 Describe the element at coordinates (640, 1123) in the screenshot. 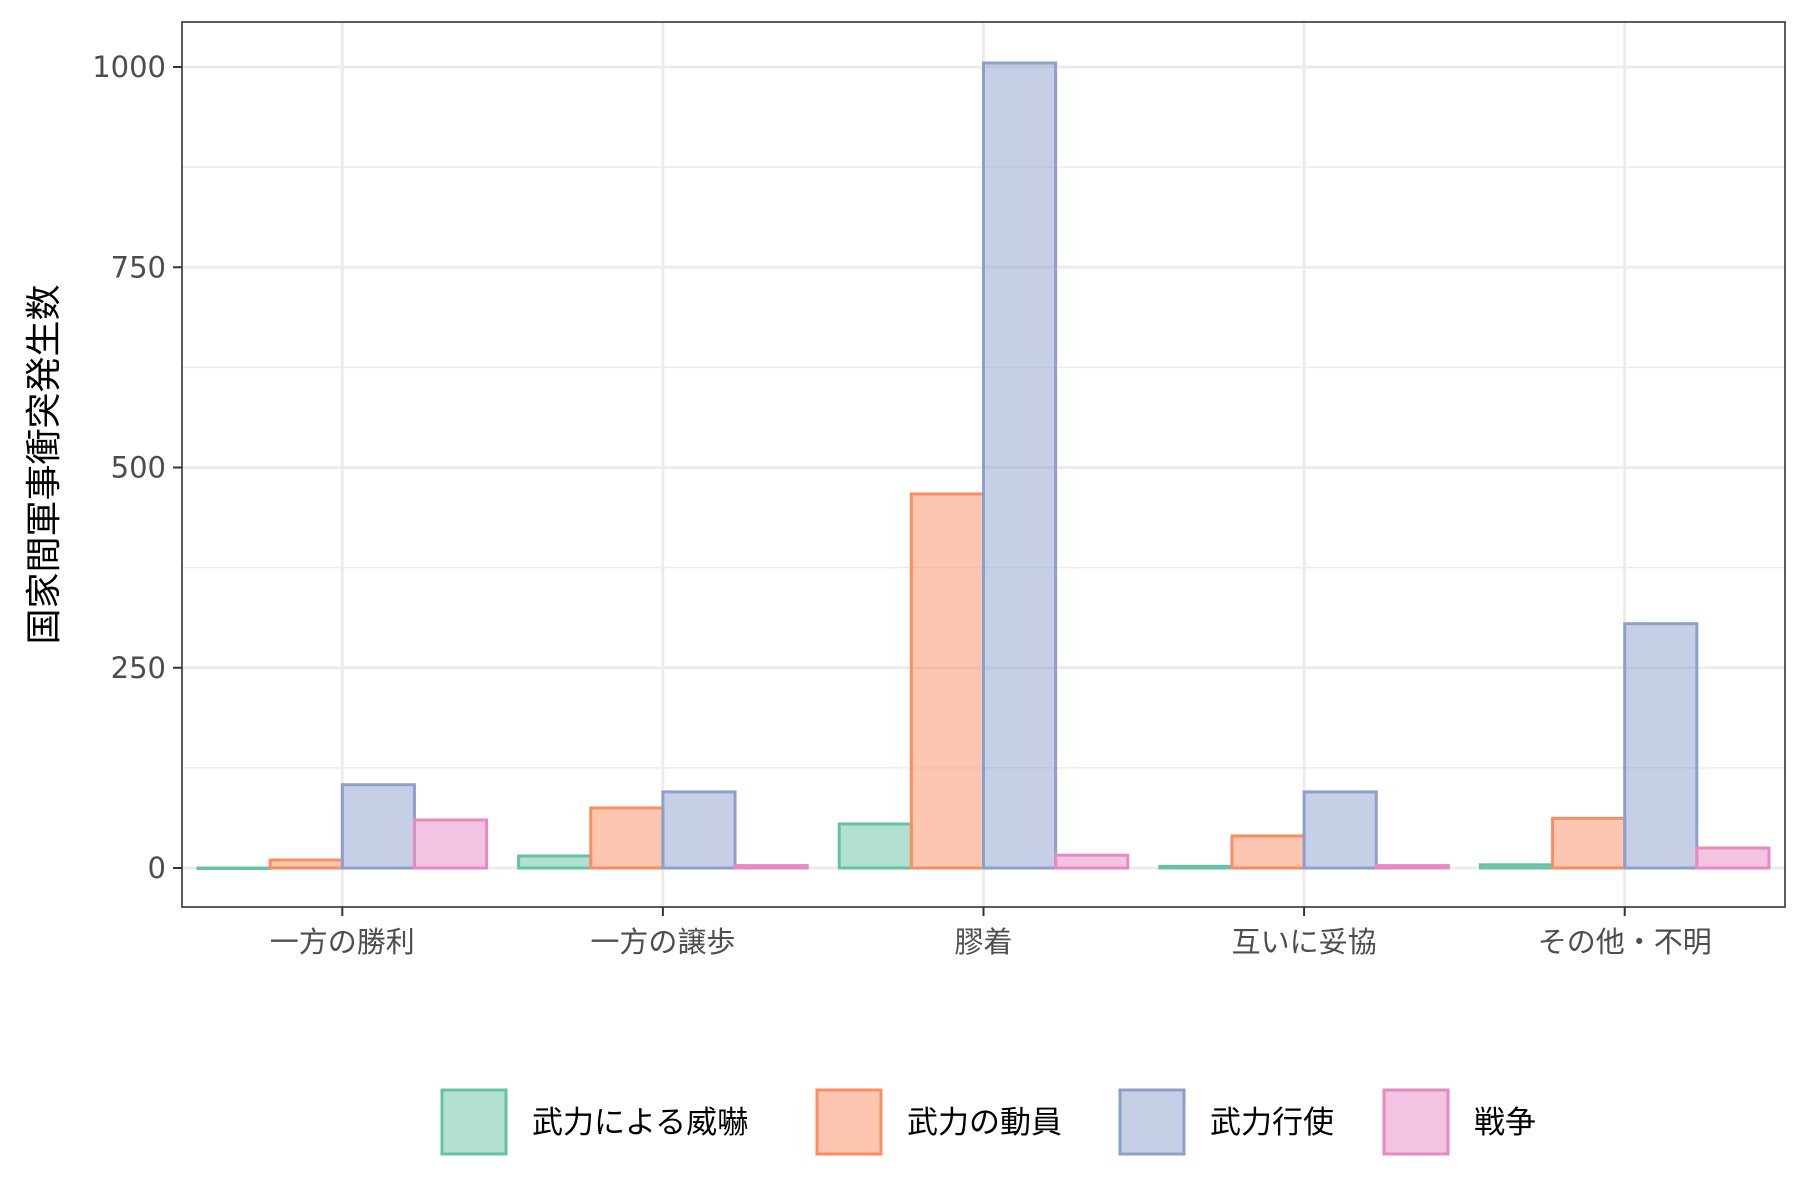

I see `legend-label: 武力による威嚇` at that location.